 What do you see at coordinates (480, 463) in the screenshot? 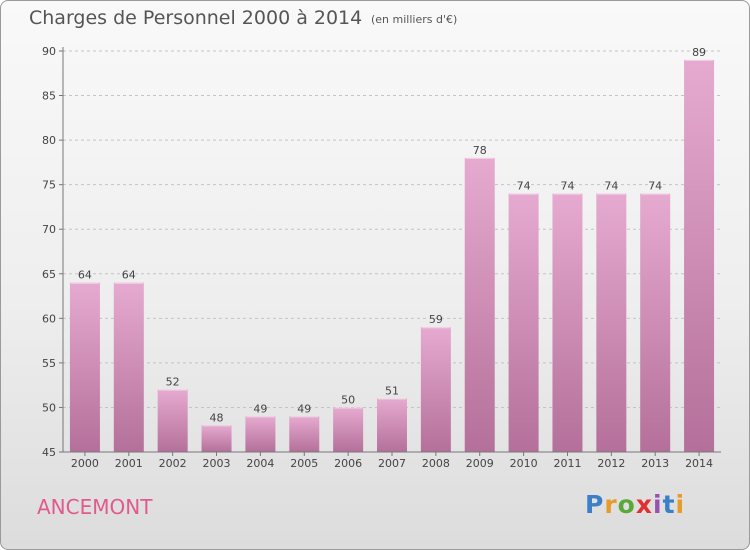
I see `x-tick-label: 2009` at bounding box center [480, 463].